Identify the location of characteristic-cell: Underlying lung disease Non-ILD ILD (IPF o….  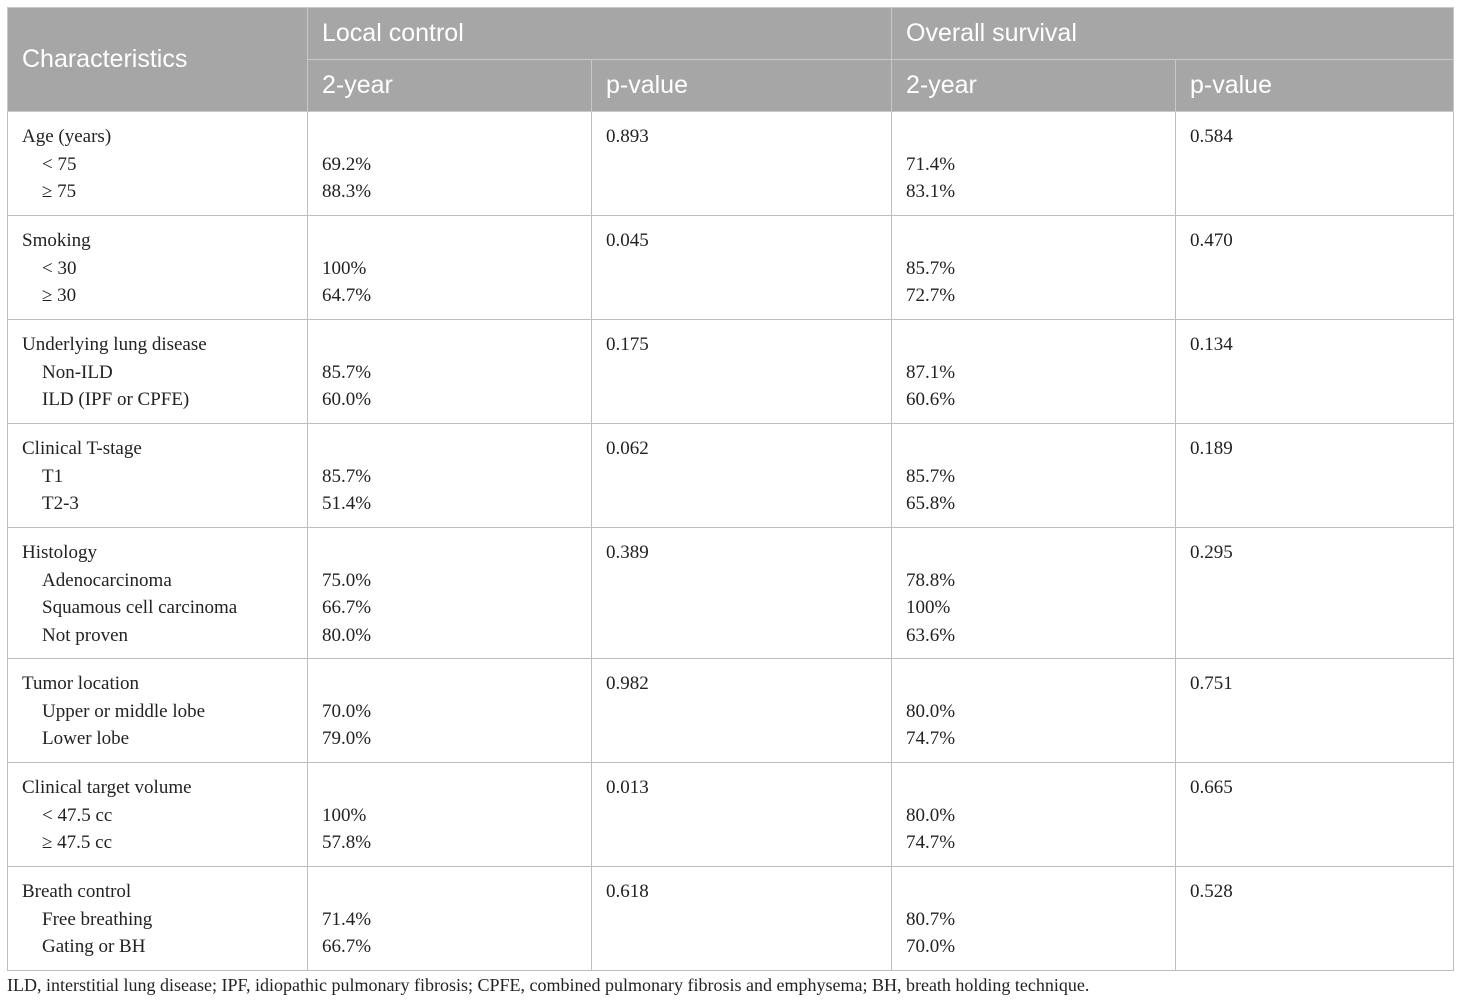
(157, 371).